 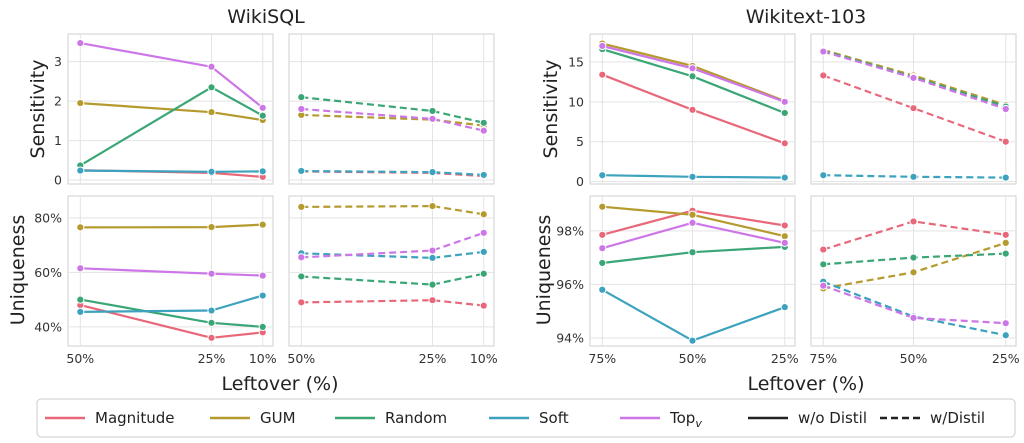 What do you see at coordinates (391, 271) in the screenshot?
I see `panel-frame` at bounding box center [391, 271].